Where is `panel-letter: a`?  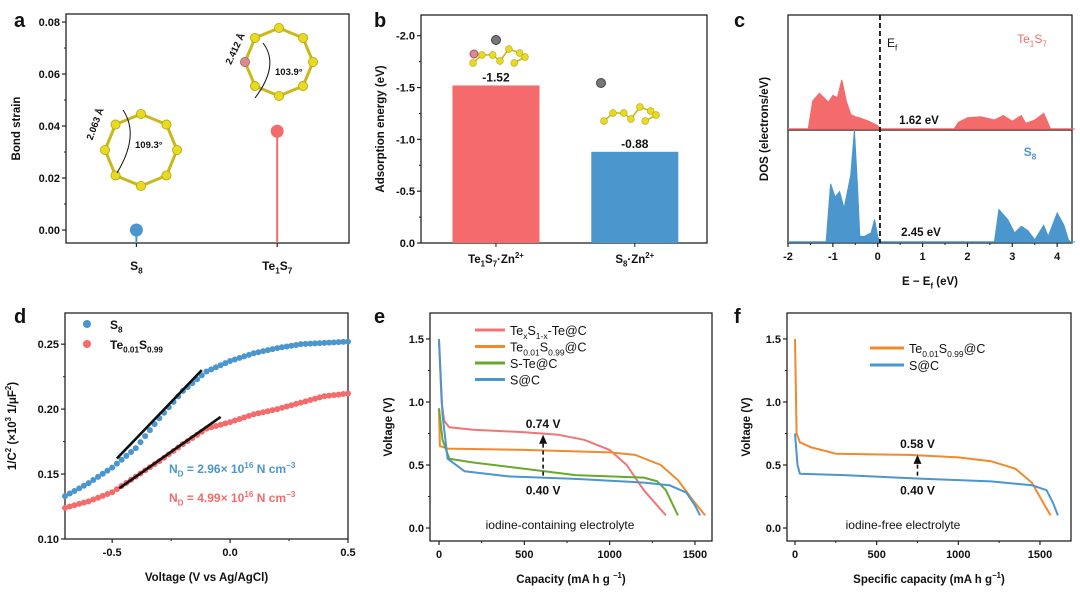 panel-letter: a is located at coordinates (20, 21).